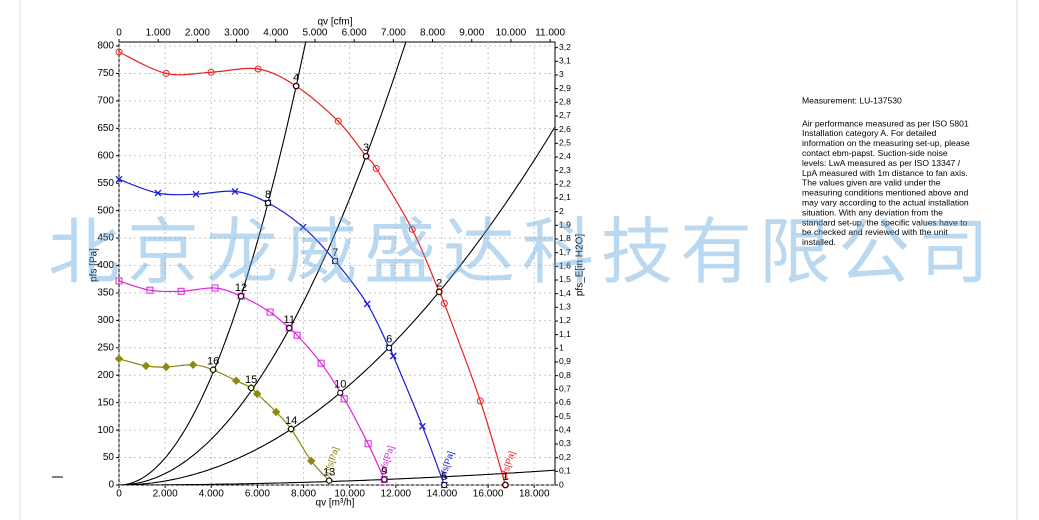 The height and width of the screenshot is (520, 1039). Describe the element at coordinates (335, 253) in the screenshot. I see `operating-point-label: 7` at that location.